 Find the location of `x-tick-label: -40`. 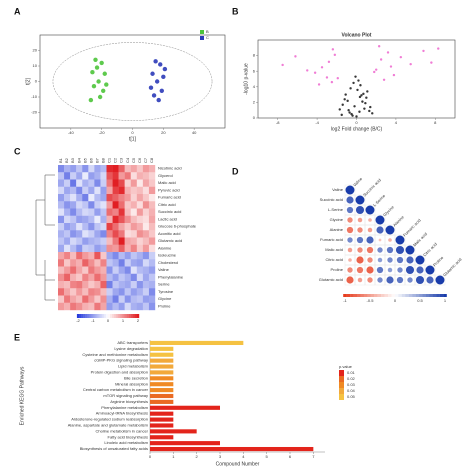

x-tick-label: -40 is located at coordinates (71, 132).